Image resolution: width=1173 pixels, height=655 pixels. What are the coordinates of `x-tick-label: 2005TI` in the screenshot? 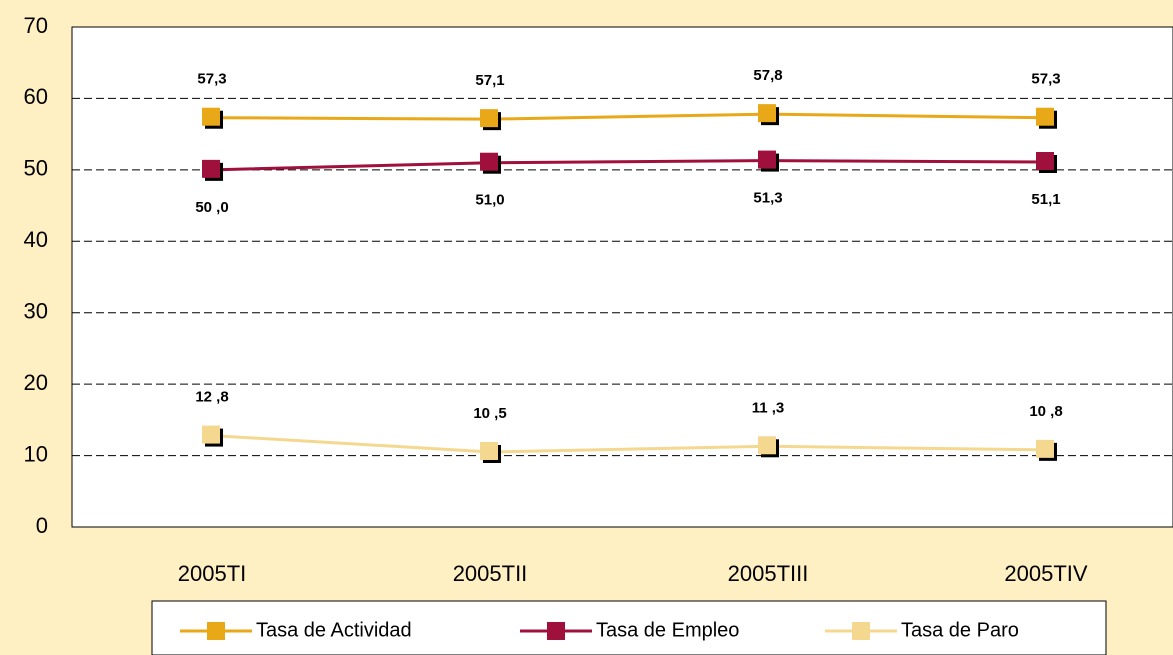 It's located at (212, 573).